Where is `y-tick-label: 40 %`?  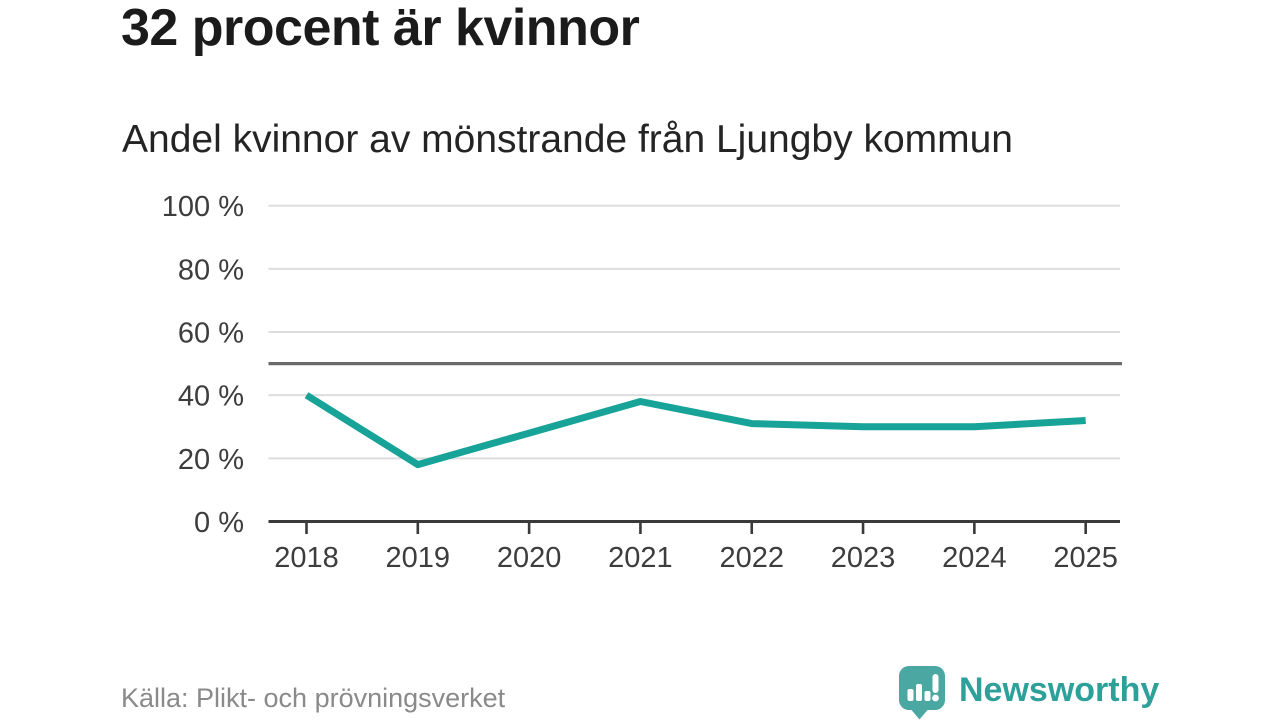
y-tick-label: 40 % is located at coordinates (211, 397).